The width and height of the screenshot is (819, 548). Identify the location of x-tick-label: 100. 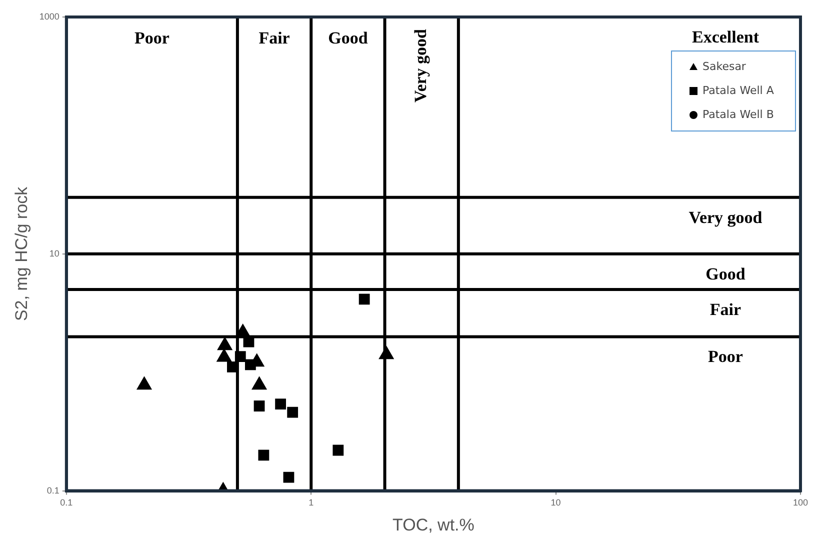
(800, 503).